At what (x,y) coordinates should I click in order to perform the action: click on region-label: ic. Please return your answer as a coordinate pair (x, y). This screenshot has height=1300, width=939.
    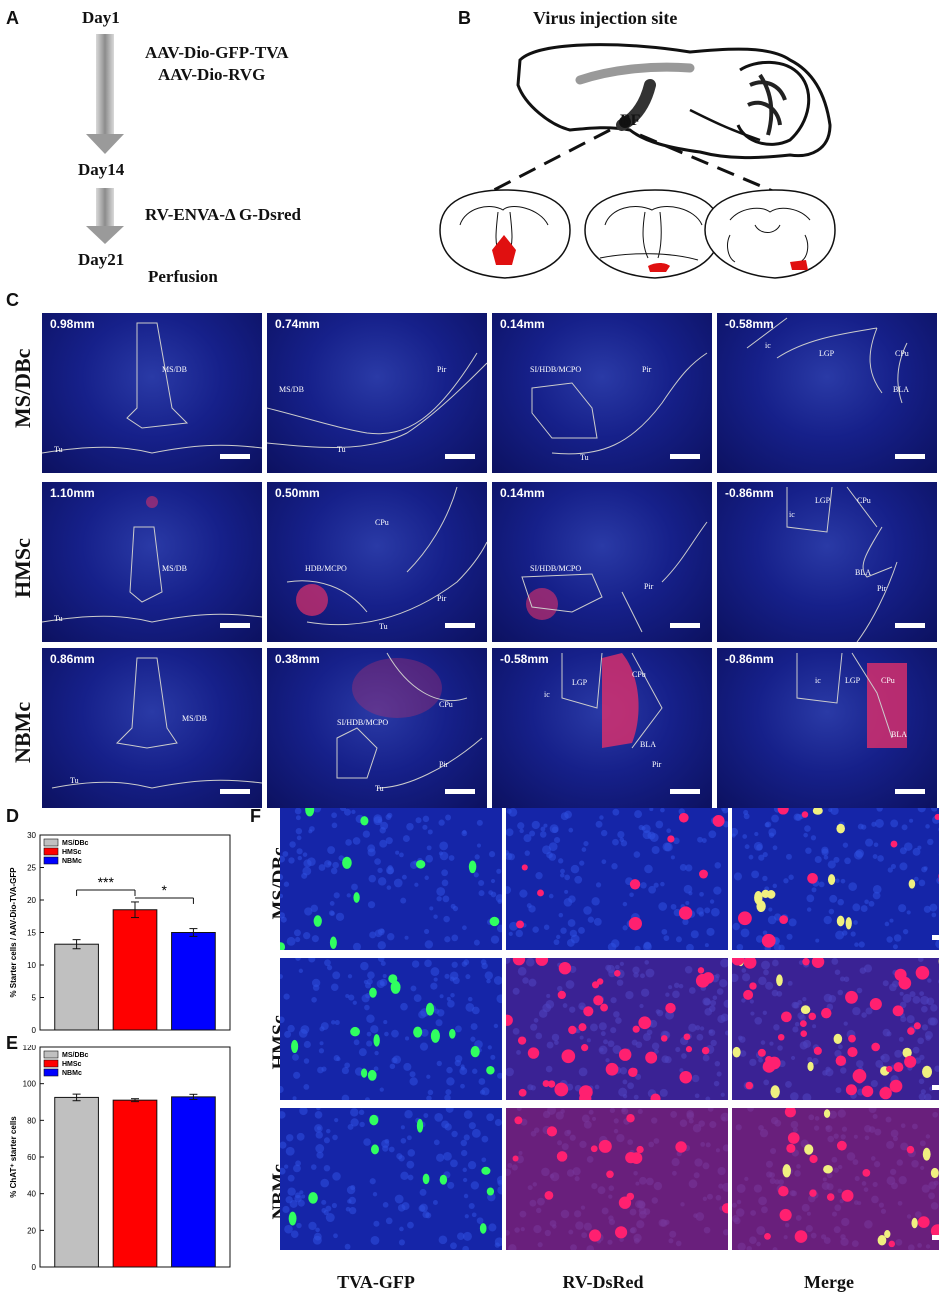
    Looking at the image, I should click on (768, 345).